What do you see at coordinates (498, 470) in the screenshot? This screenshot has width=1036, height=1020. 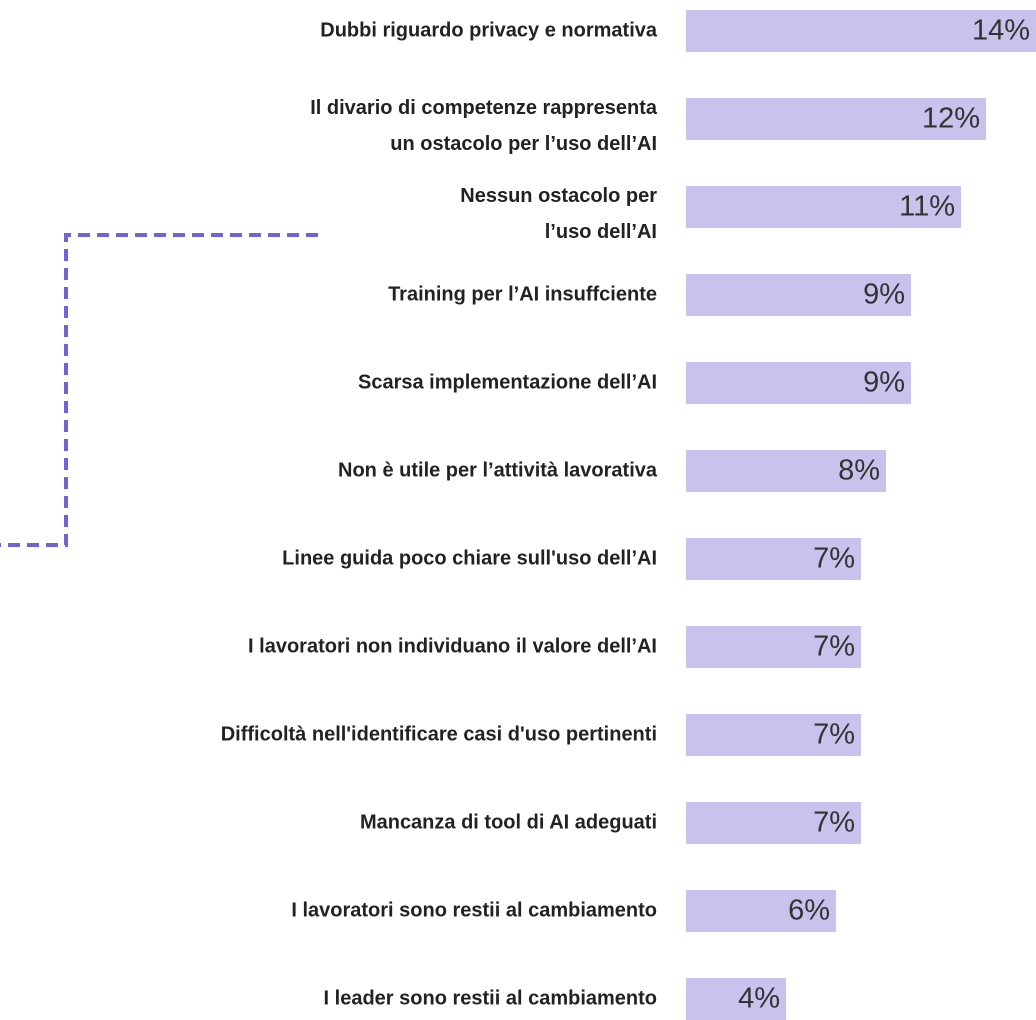 I see `category-label: Non è utile per l’attività lavorativa` at bounding box center [498, 470].